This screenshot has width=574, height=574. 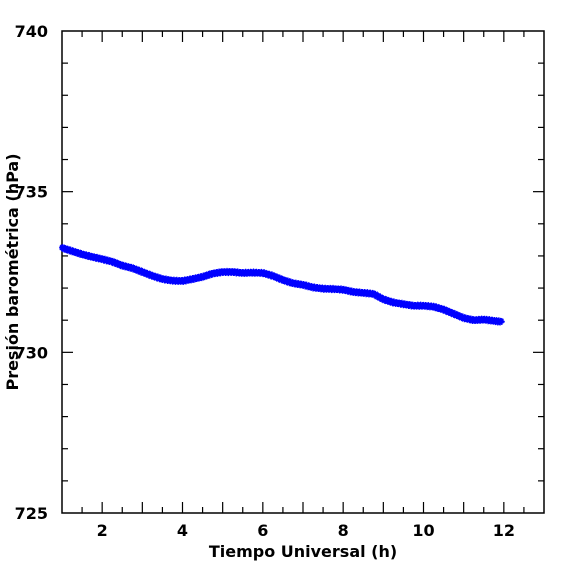 What do you see at coordinates (31, 192) in the screenshot?
I see `y-tick-label: 735` at bounding box center [31, 192].